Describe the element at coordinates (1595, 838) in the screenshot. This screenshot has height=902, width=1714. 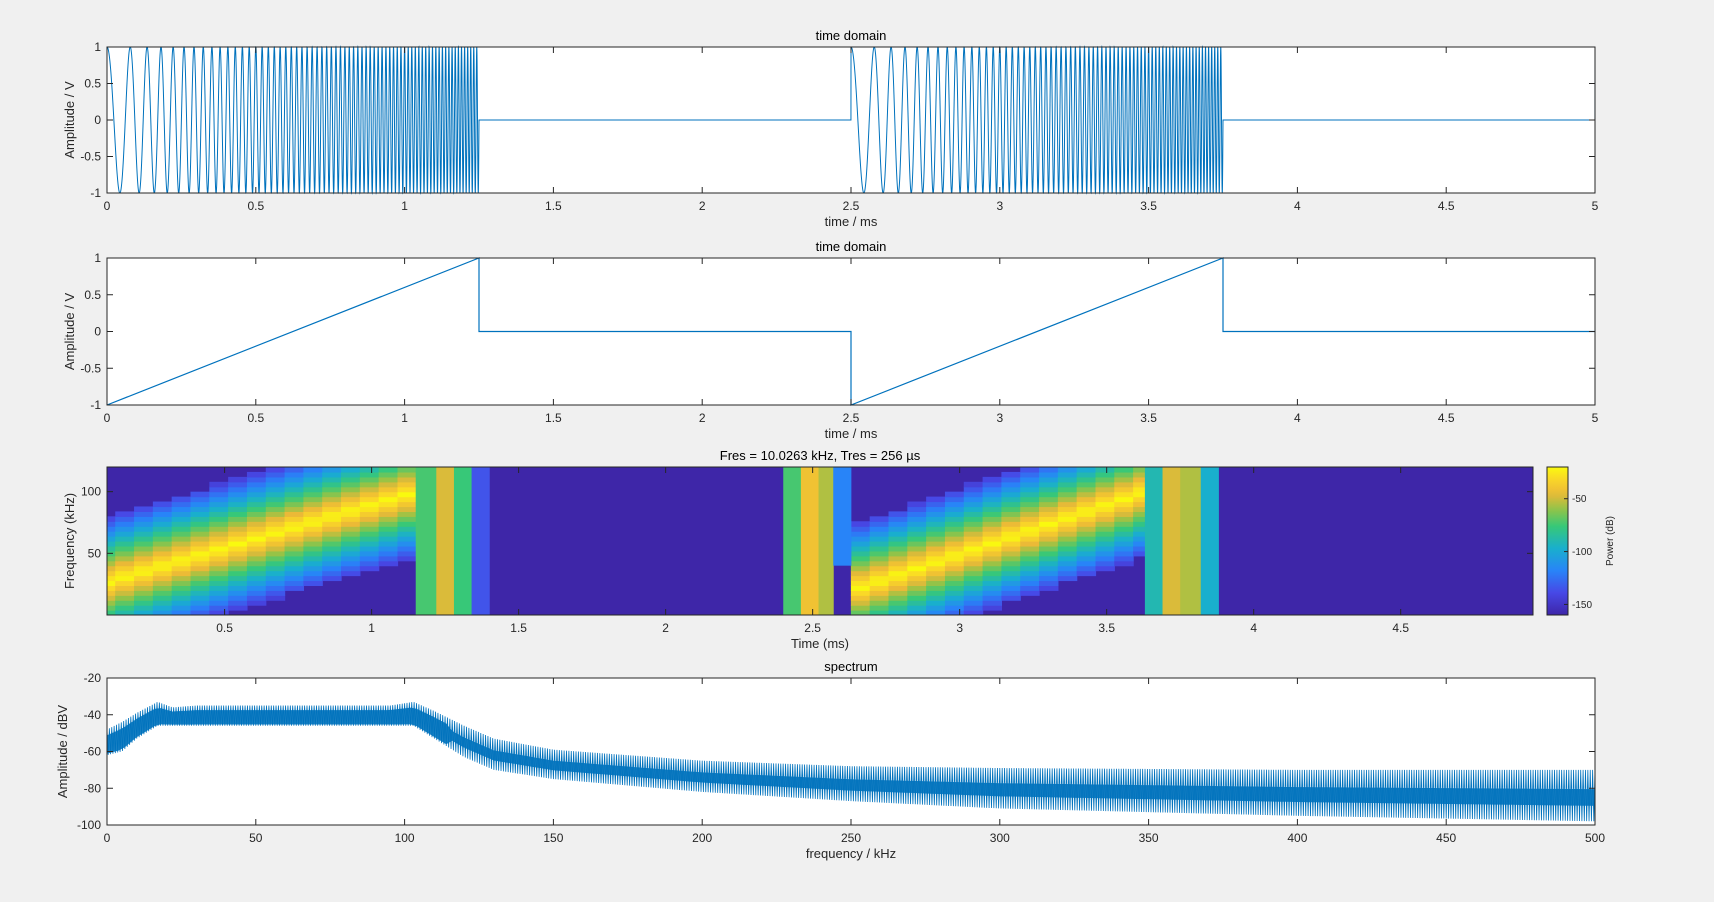
I see `x-tick-label: 500` at that location.